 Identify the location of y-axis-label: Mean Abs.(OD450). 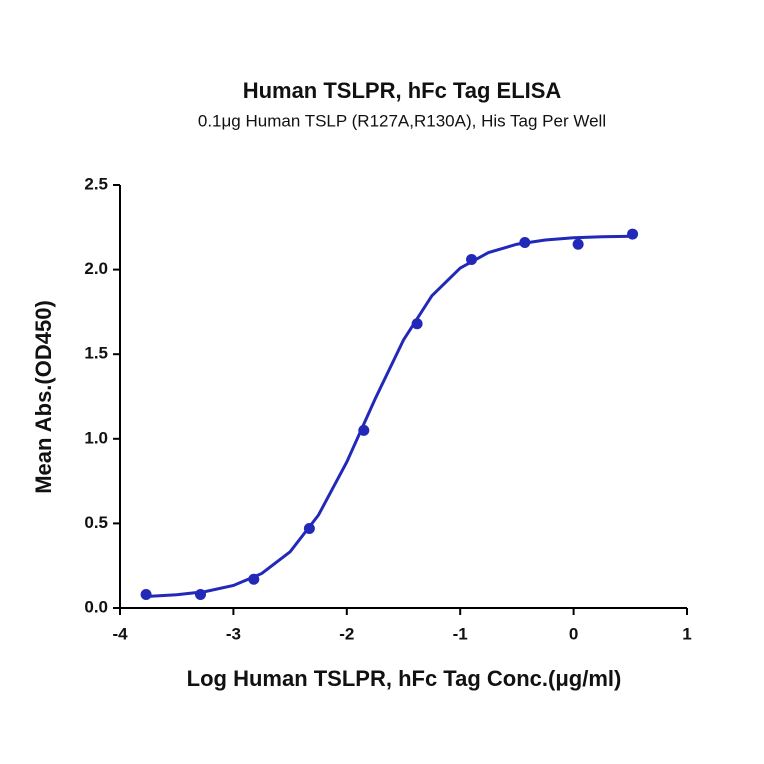
(43, 397).